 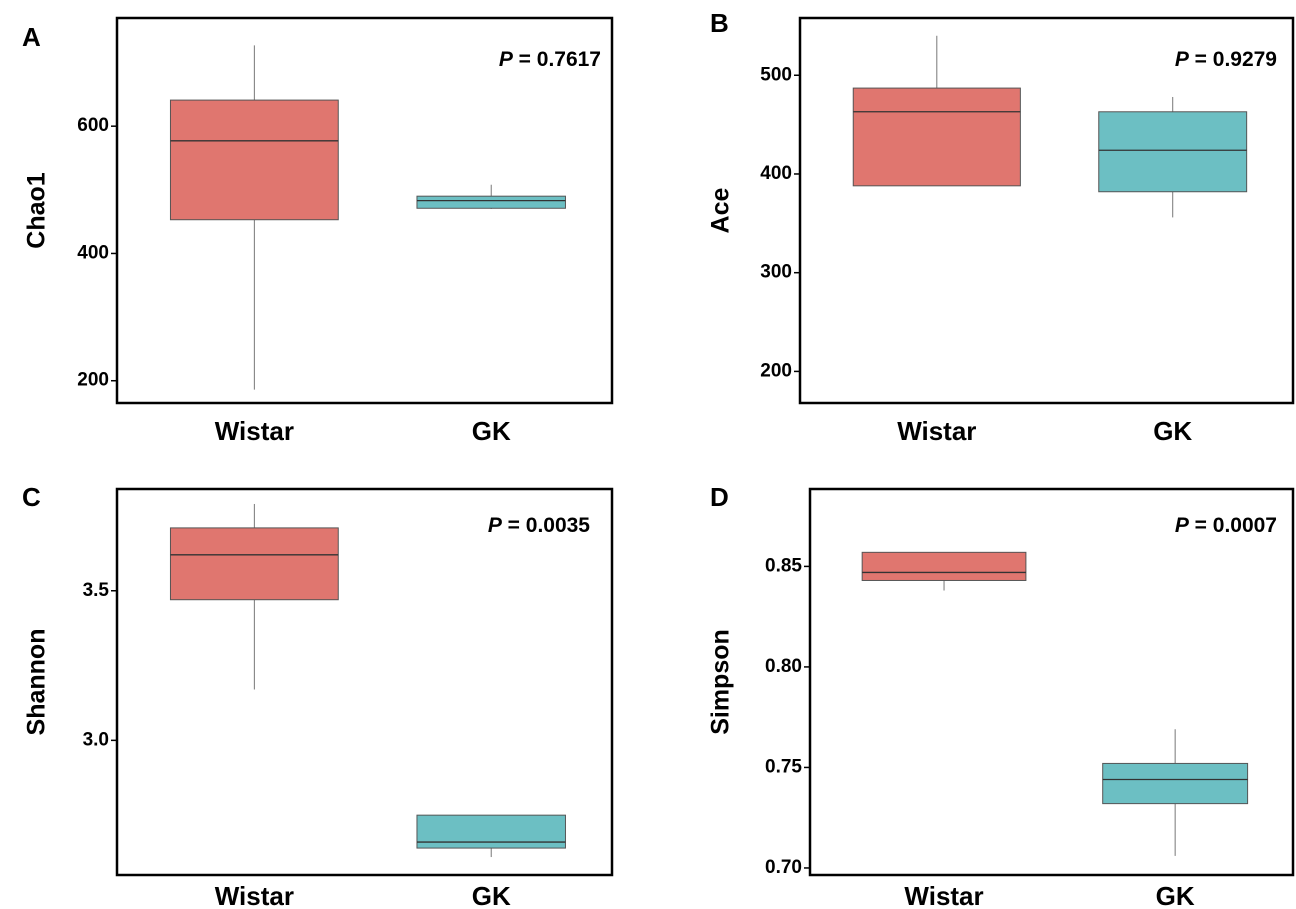 What do you see at coordinates (31, 497) in the screenshot?
I see `panel-letter: C` at bounding box center [31, 497].